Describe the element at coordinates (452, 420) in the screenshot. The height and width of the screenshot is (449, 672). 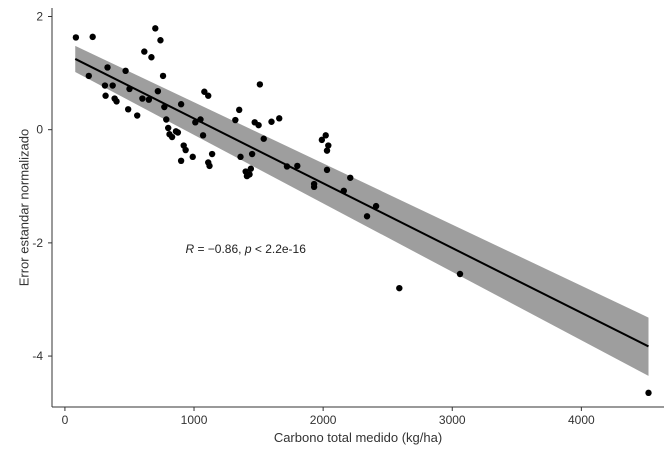
I see `x-tick-label: 3000` at that location.